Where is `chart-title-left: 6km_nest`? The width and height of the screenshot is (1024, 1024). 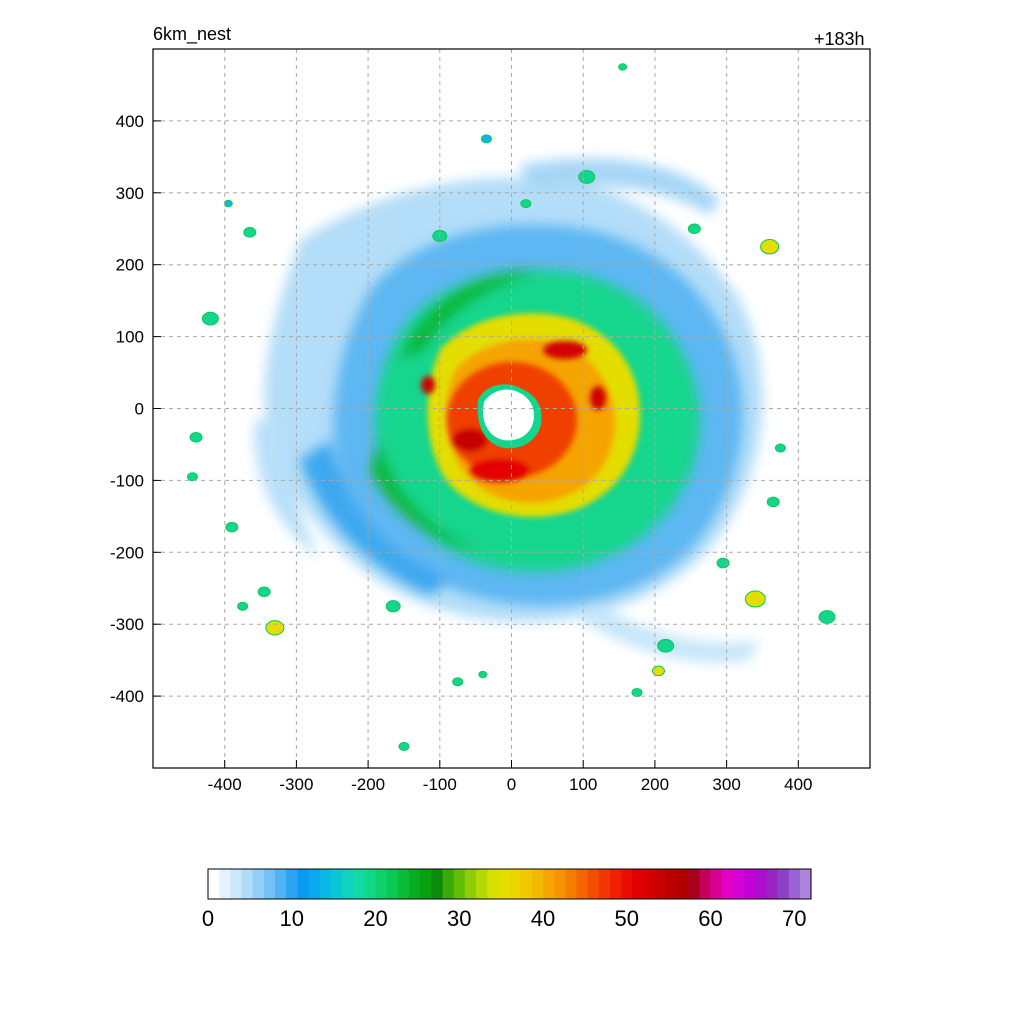
chart-title-left: 6km_nest is located at coordinates (192, 34).